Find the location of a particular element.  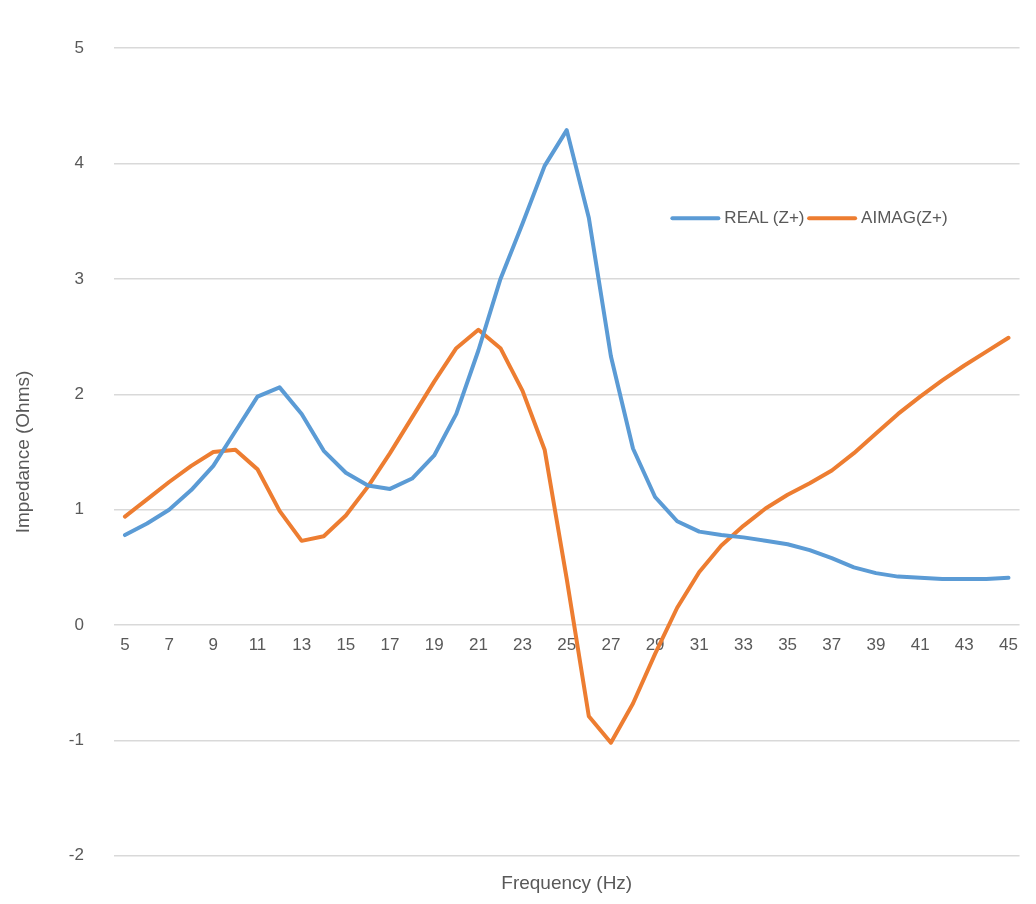

legend-label: REAL (Z+) is located at coordinates (764, 217).